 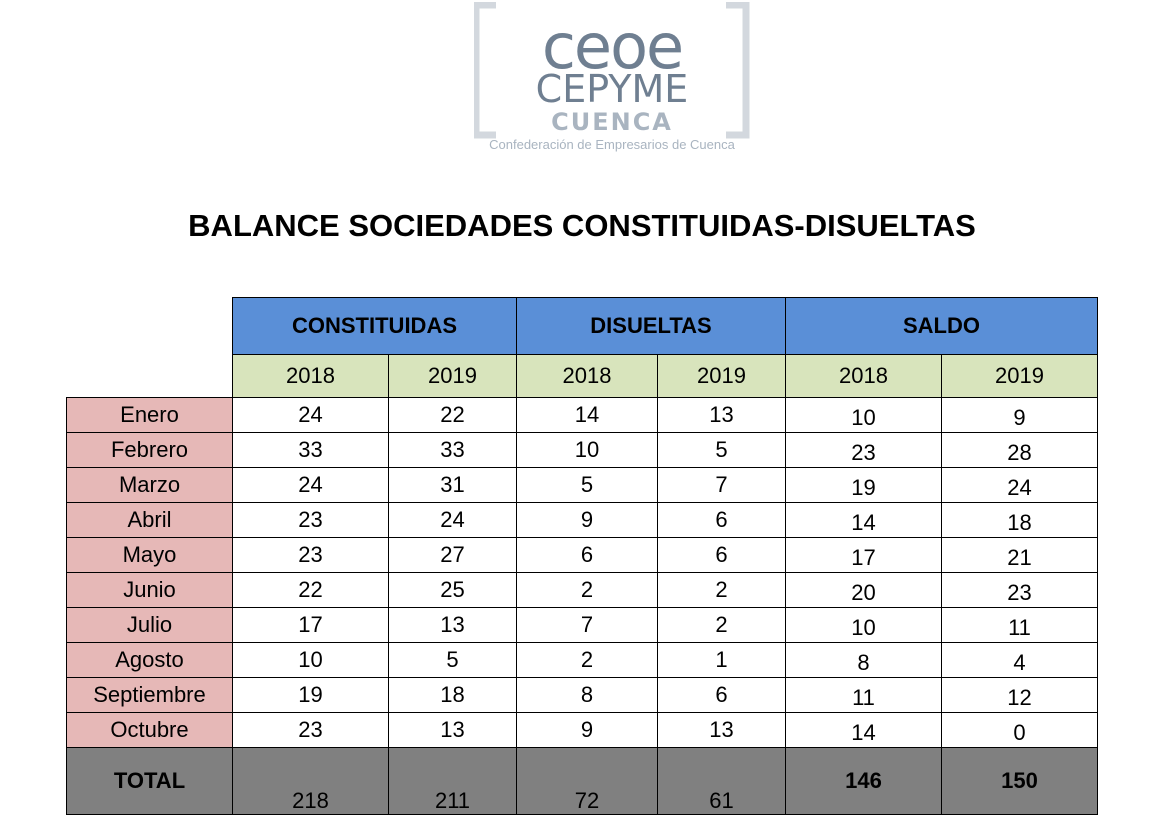 What do you see at coordinates (587, 415) in the screenshot?
I see `value-cell: 14` at bounding box center [587, 415].